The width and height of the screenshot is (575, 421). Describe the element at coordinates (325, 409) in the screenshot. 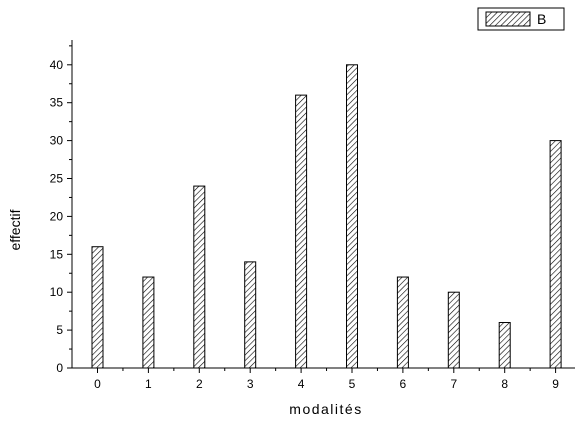

I see `x-axis-label: modalités` at that location.